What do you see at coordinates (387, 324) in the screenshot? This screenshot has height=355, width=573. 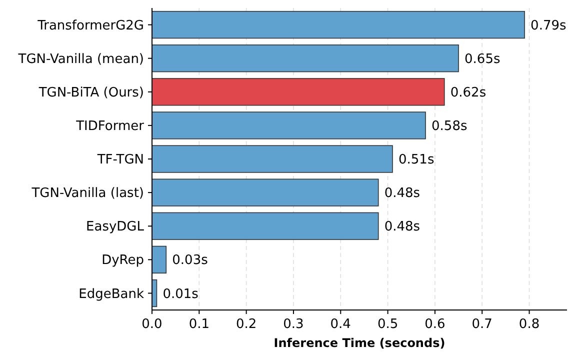 I see `x-tick-label: 0.5` at bounding box center [387, 324].